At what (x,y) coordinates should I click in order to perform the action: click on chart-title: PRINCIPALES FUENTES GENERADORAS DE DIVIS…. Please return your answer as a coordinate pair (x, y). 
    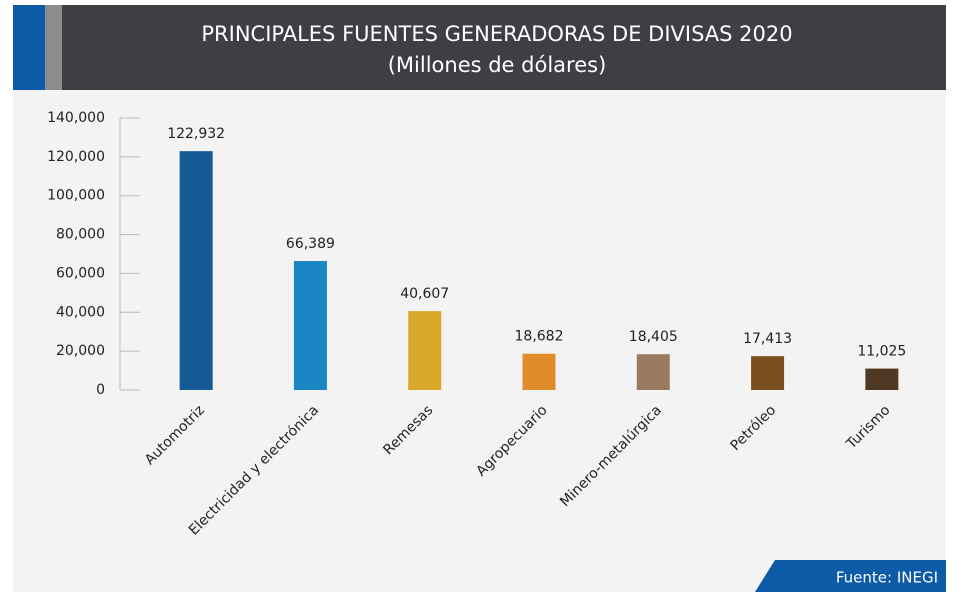
    Looking at the image, I should click on (496, 34).